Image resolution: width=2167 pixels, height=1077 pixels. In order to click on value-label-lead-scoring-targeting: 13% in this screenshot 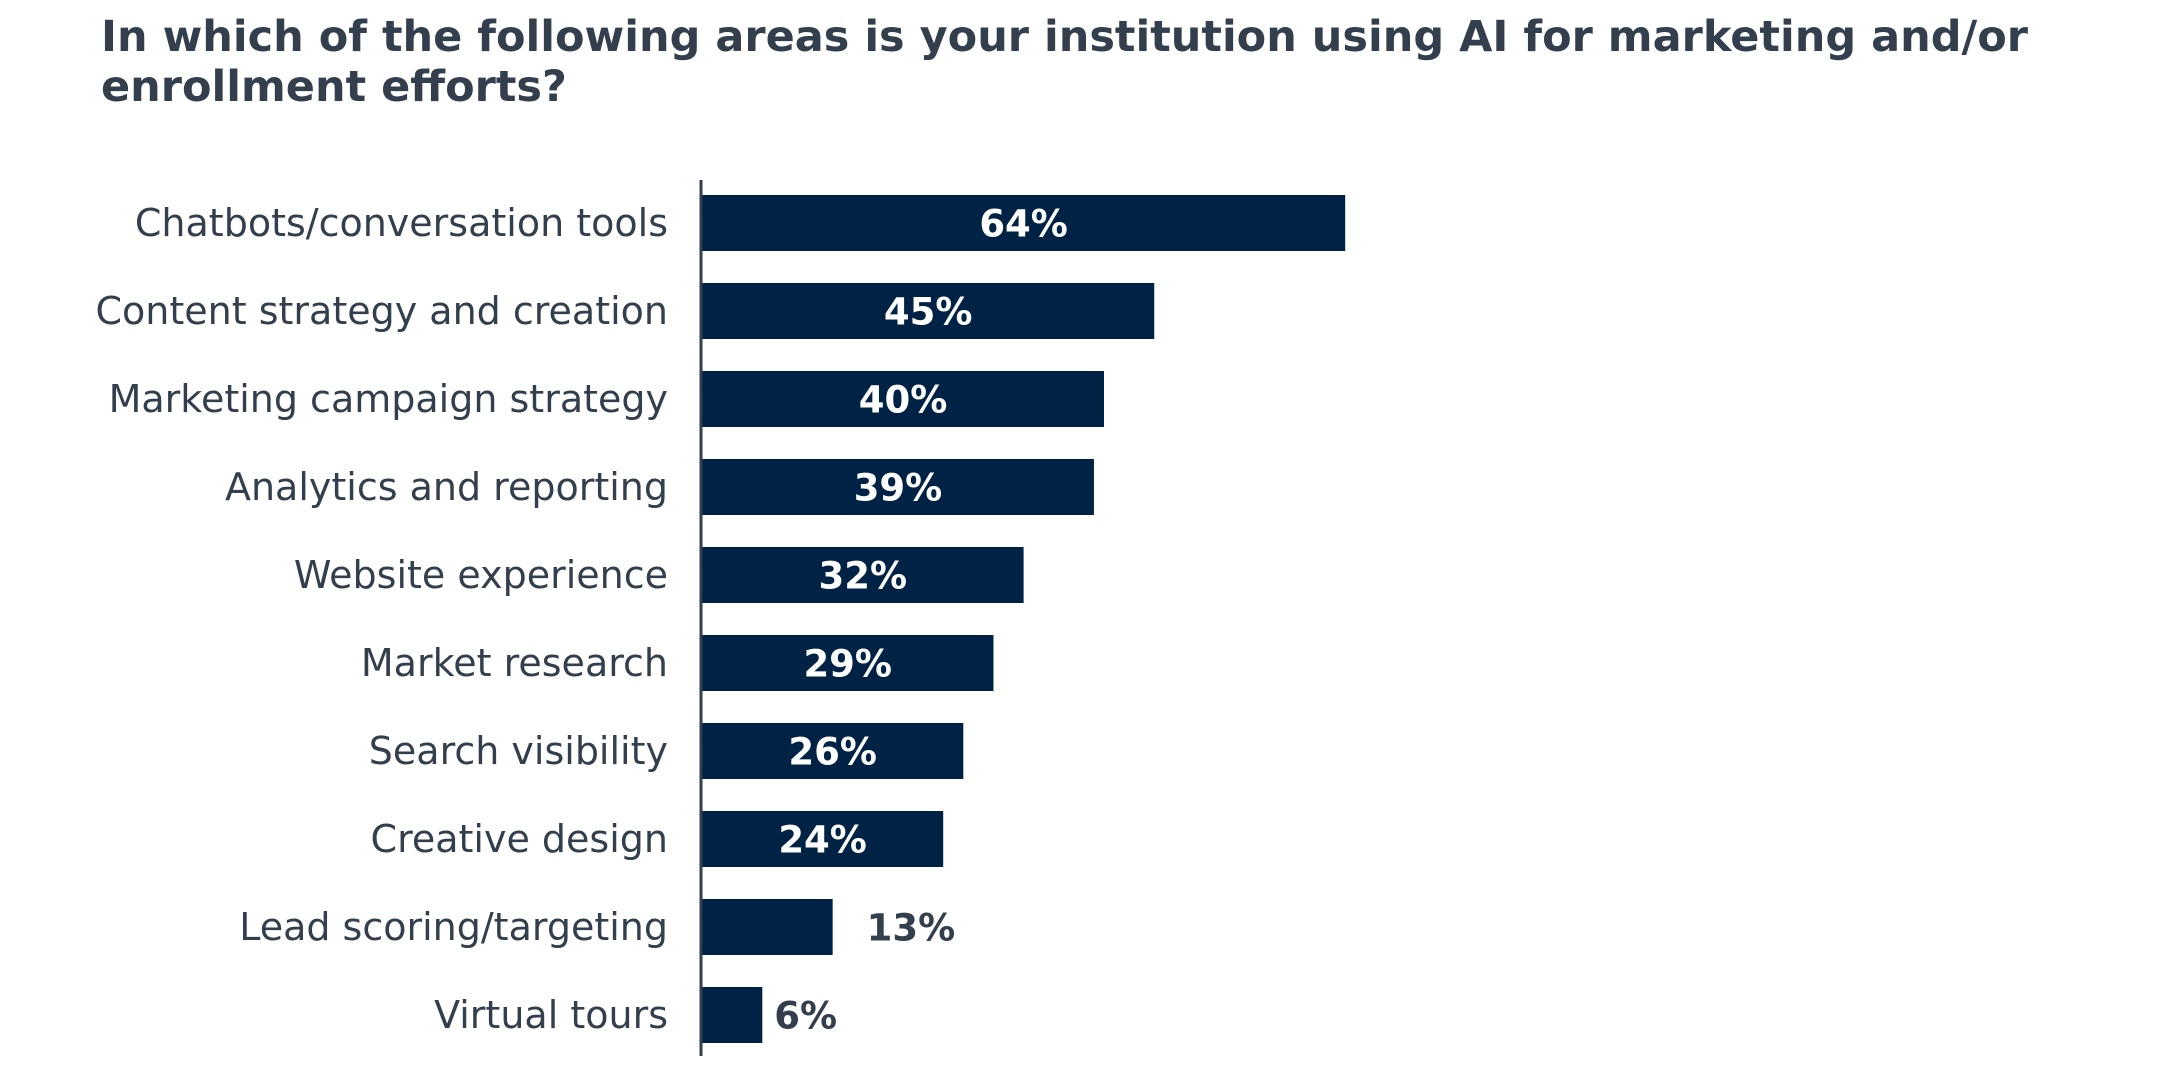, I will do `click(911, 928)`.